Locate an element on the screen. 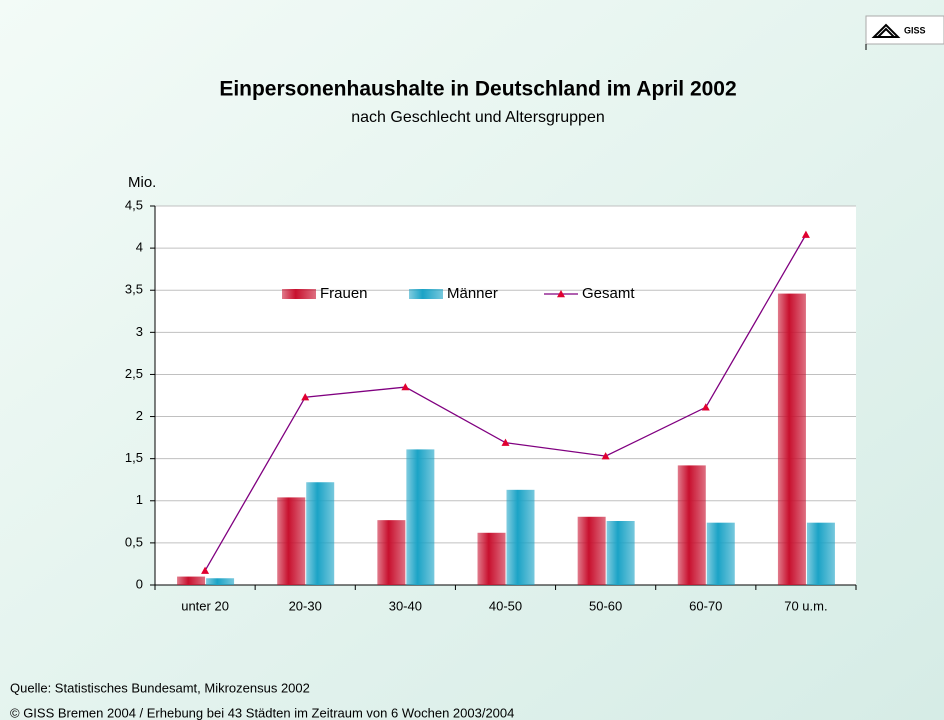 This screenshot has width=944, height=720. legend-label: Gesamt is located at coordinates (608, 293).